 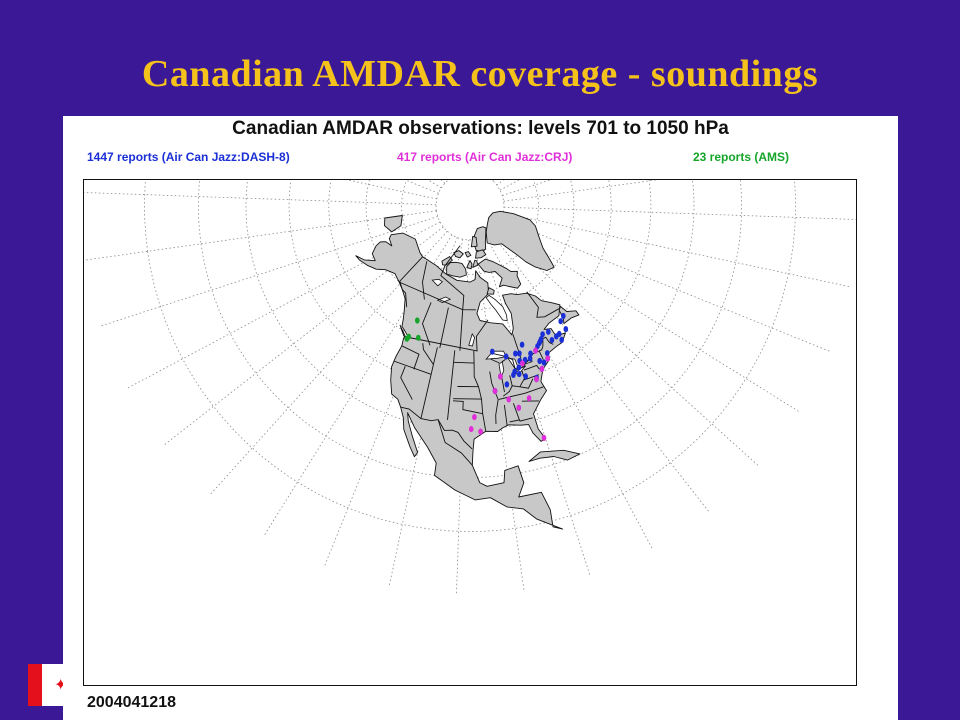 What do you see at coordinates (451, 385) in the screenshot?
I see `state-line-104w` at bounding box center [451, 385].